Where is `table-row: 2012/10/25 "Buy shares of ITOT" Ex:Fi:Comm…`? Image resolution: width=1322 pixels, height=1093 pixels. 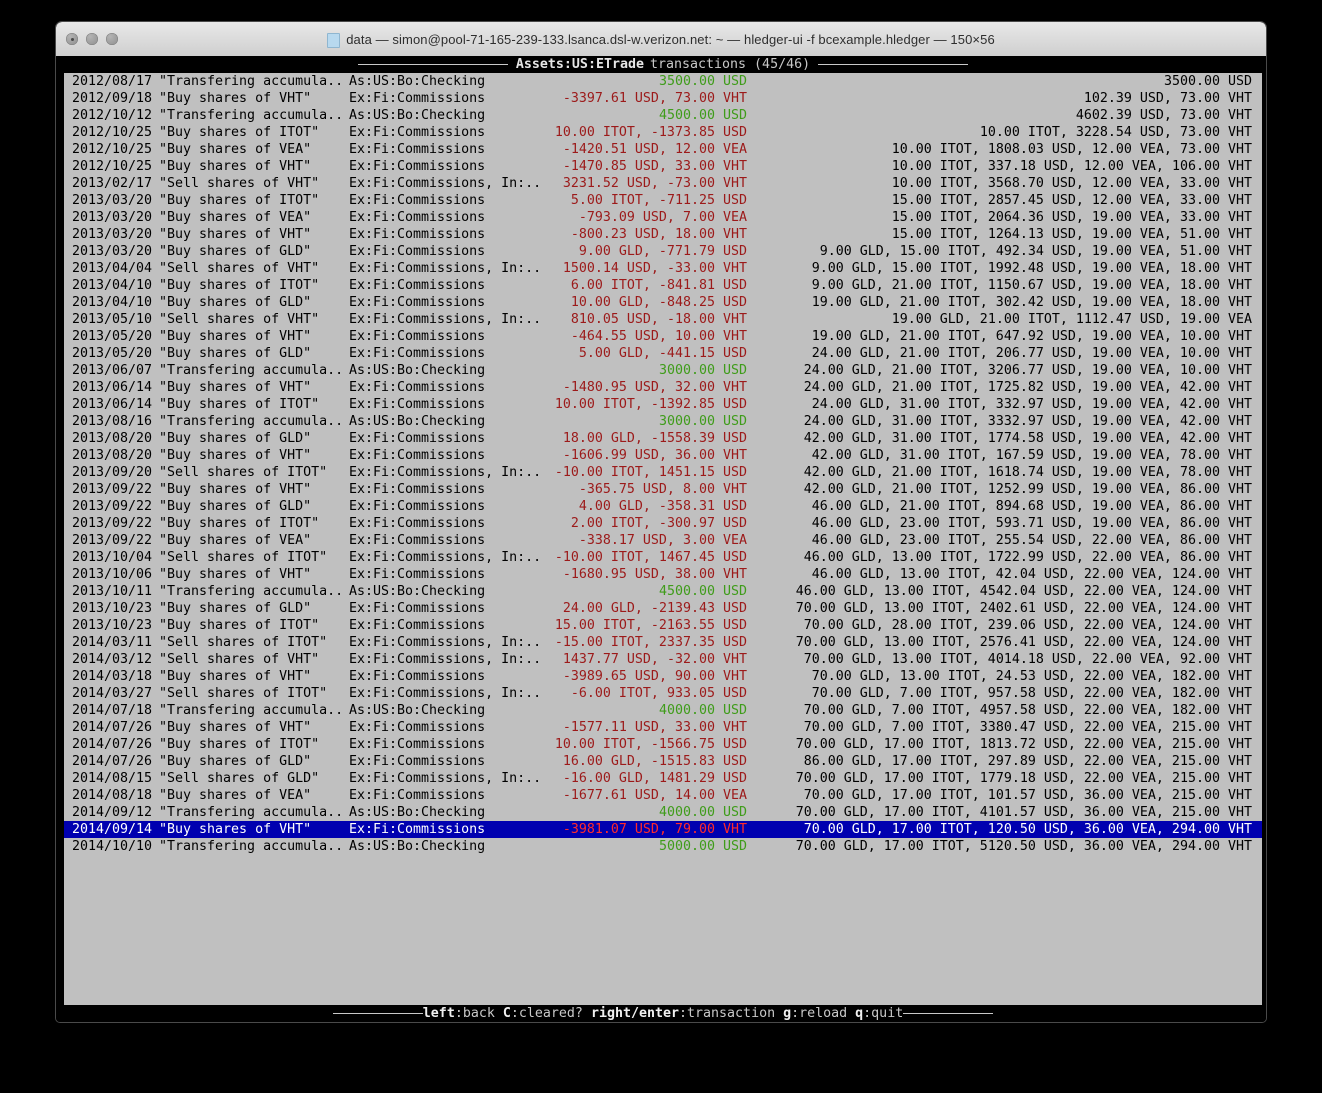
table-row: 2012/10/25 "Buy shares of ITOT" Ex:Fi:Comm… is located at coordinates (663, 132).